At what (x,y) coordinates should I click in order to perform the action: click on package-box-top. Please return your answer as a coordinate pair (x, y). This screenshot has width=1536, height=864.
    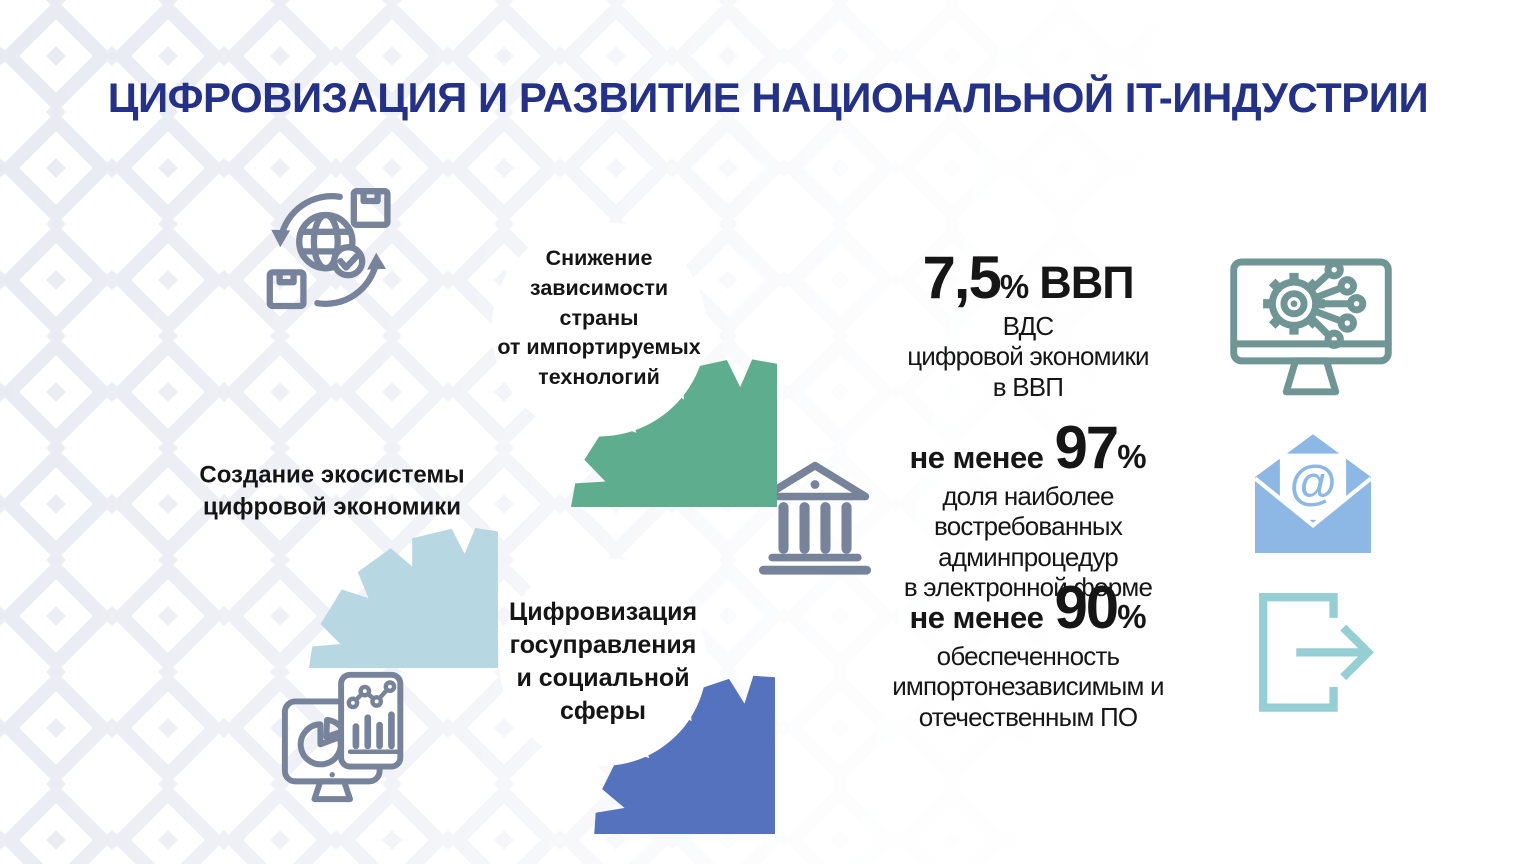
    Looking at the image, I should click on (370, 208).